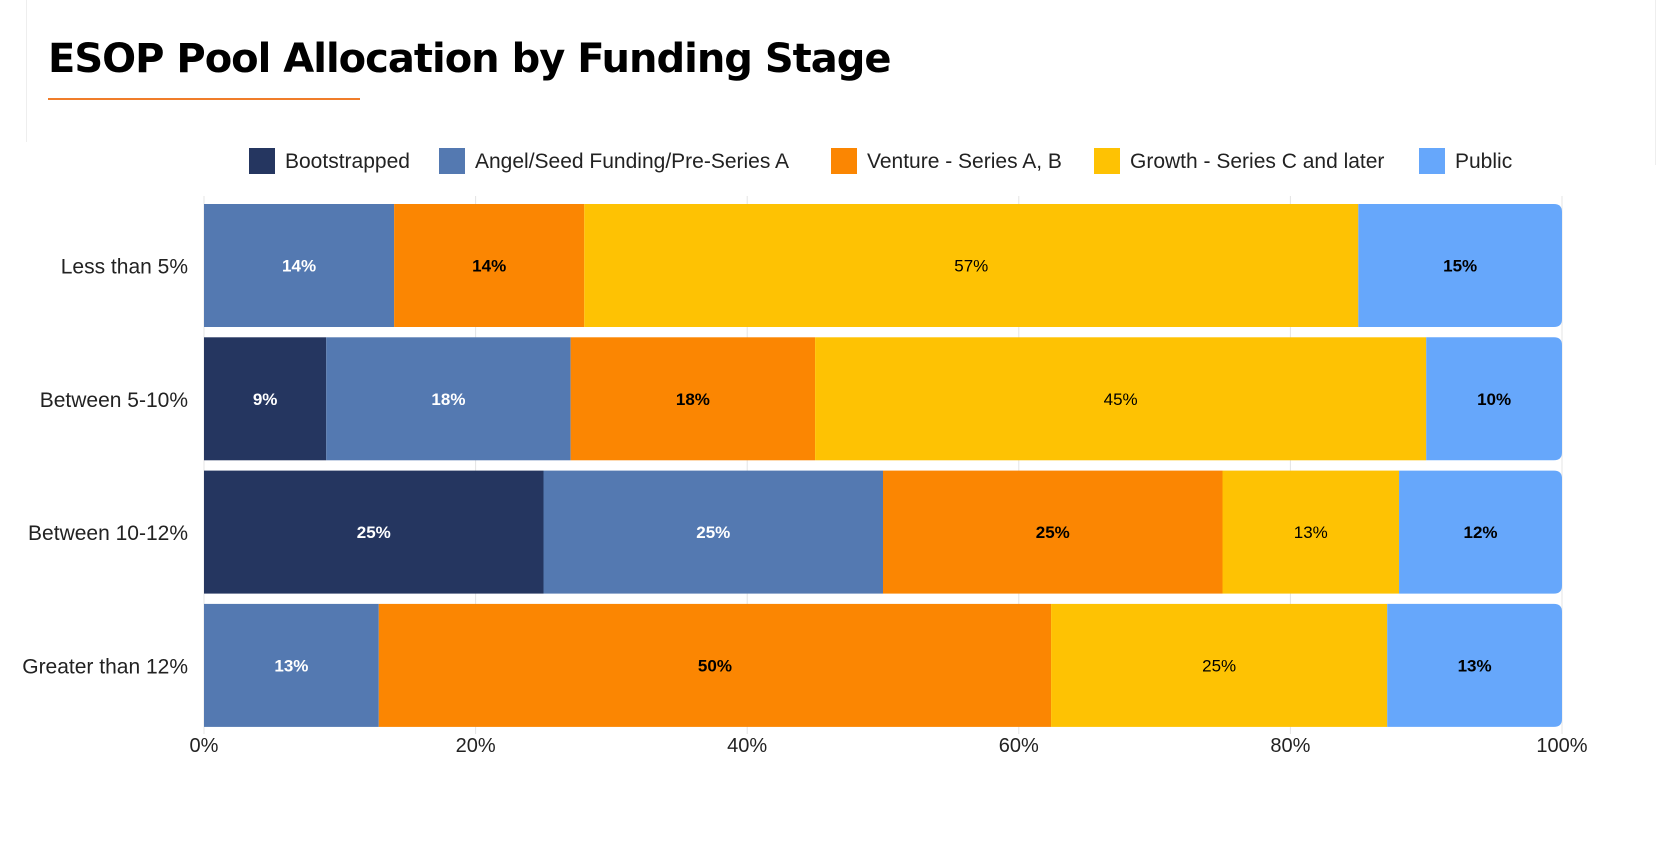  Describe the element at coordinates (204, 746) in the screenshot. I see `x-tick-label: 0%` at that location.